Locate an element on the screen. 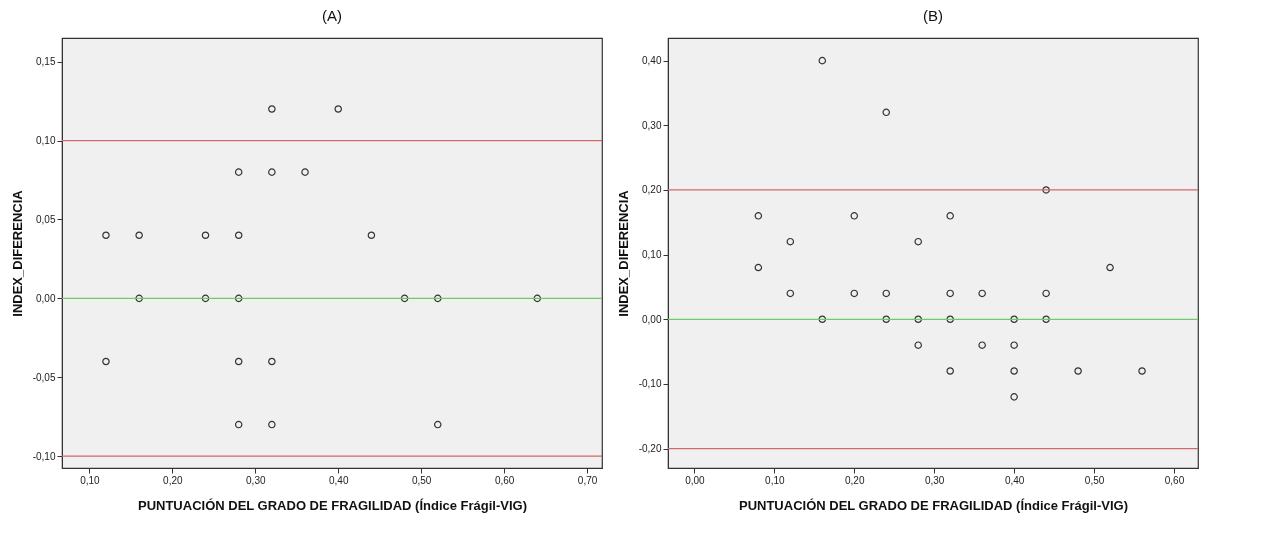 This screenshot has height=557, width=1279. y-tick-label: 0,20 is located at coordinates (652, 190).